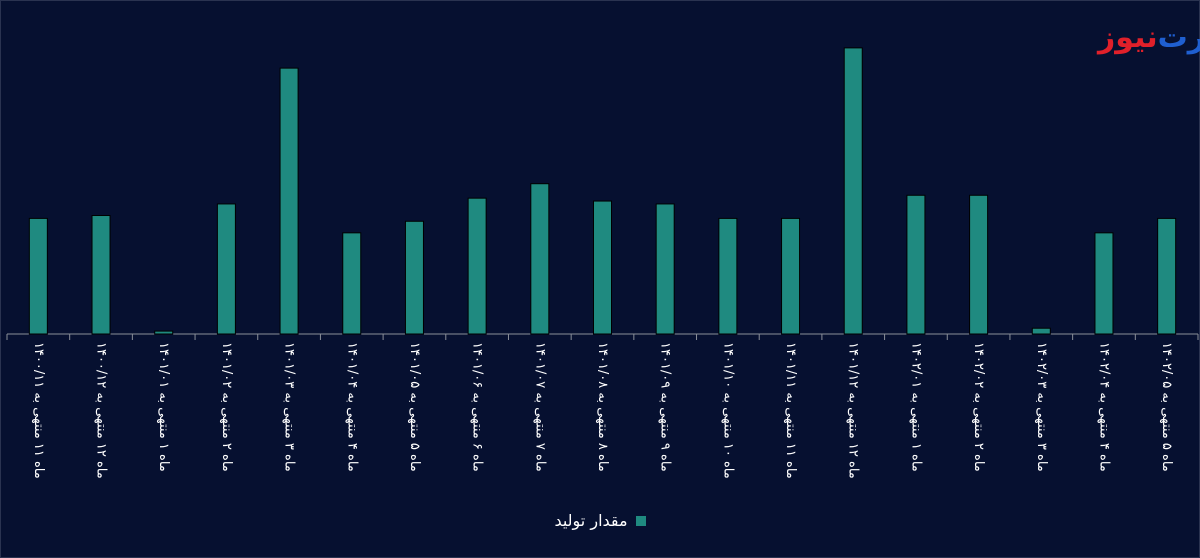 Image resolution: width=1200 pixels, height=558 pixels. I want to click on x-tick-label: ماه ۱۰ منتهی به ۱۴۰۱/۱۰, so click(727, 410).